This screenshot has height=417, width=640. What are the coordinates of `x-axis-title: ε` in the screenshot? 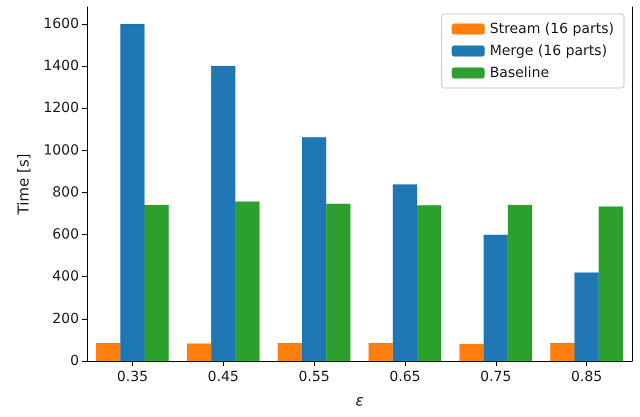 It's located at (359, 401).